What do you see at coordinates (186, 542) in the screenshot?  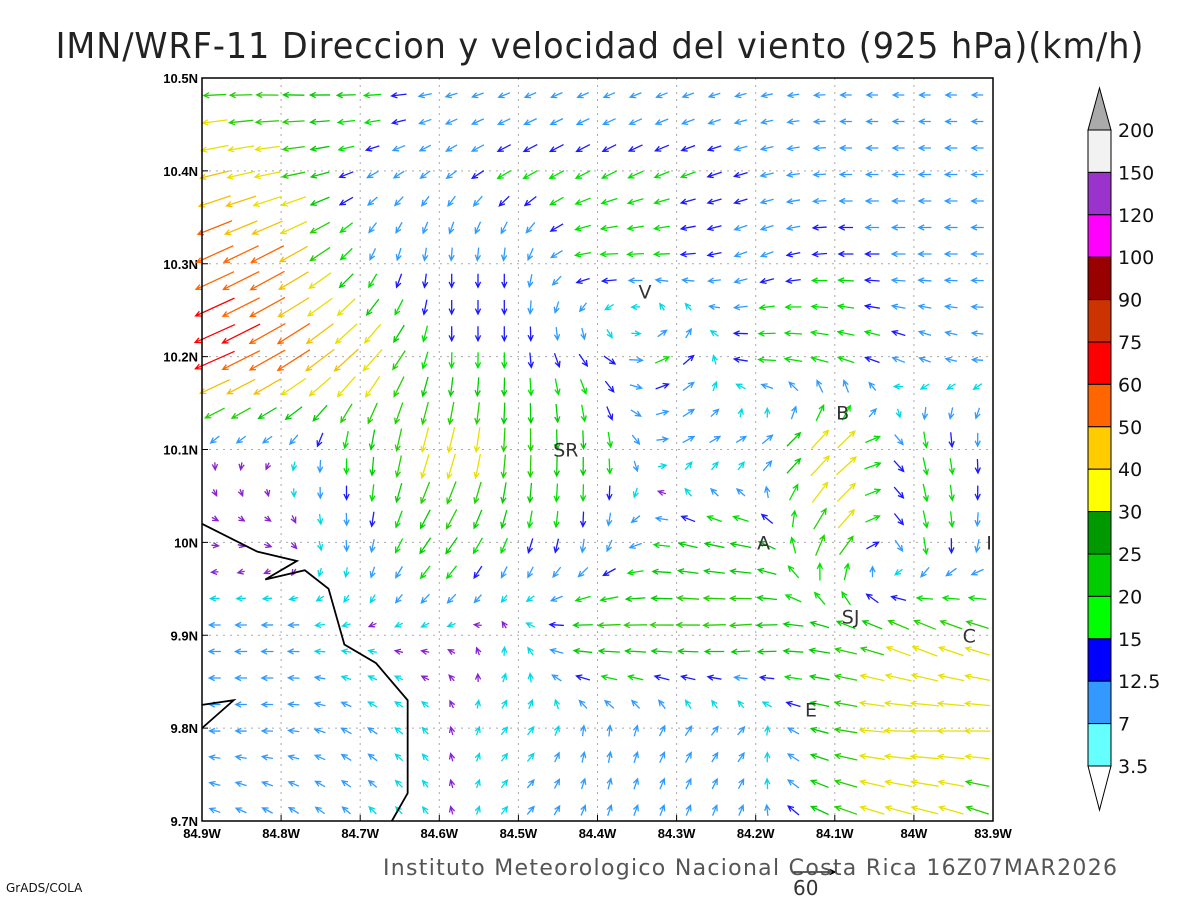 I see `y-tick-label: 10N` at bounding box center [186, 542].